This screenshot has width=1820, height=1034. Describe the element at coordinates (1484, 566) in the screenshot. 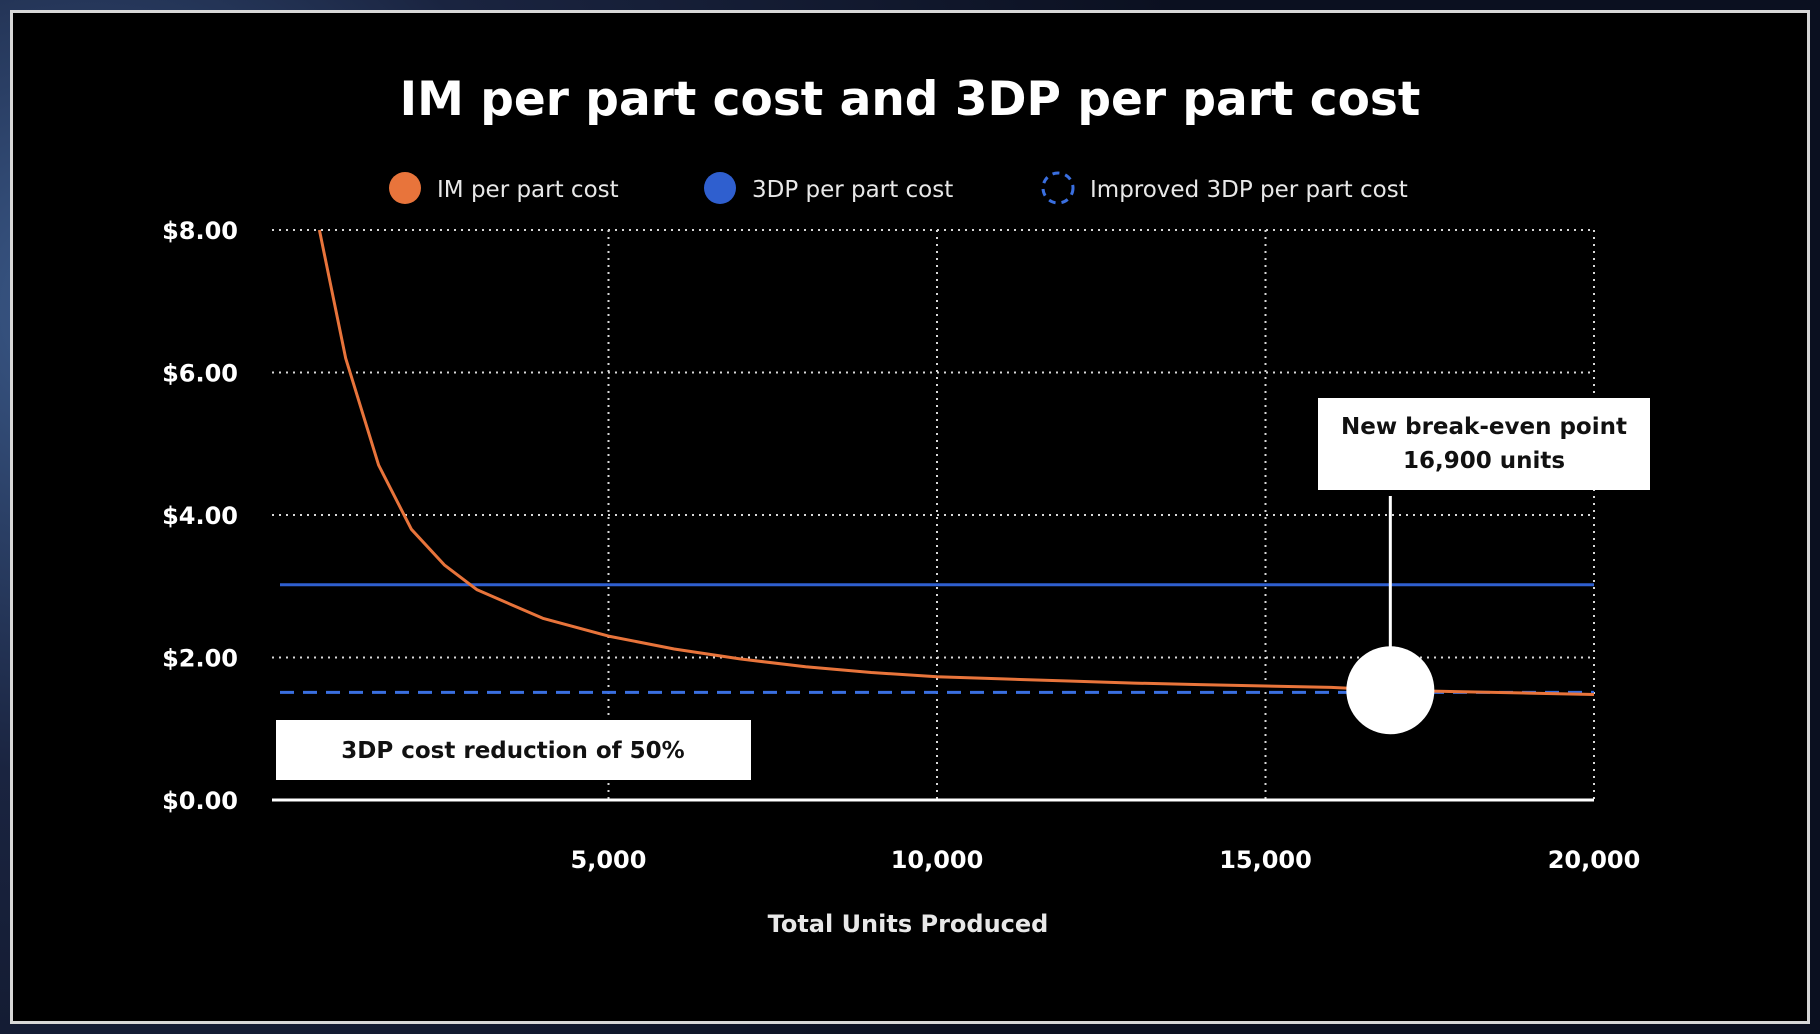

I see `break-even-annotation: New break-even point 16,900 units` at that location.